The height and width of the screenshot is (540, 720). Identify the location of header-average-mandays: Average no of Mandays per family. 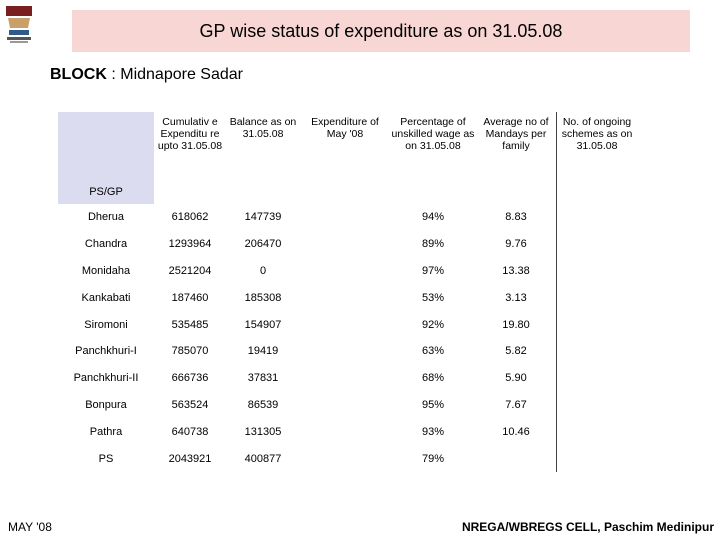
(516, 134).